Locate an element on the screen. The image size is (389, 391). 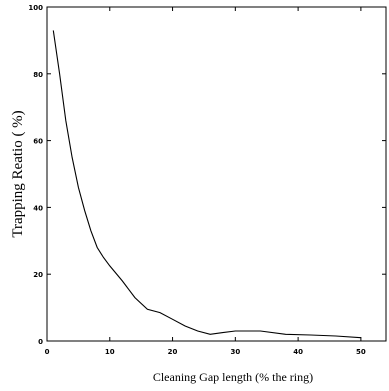
x-tick-label: 0 is located at coordinates (47, 352).